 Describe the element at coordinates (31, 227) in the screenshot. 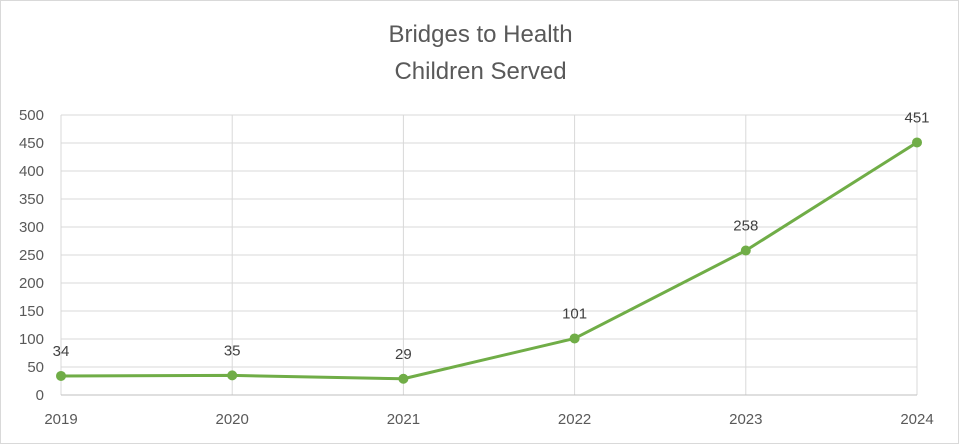

I see `y-tick-label: 300` at that location.